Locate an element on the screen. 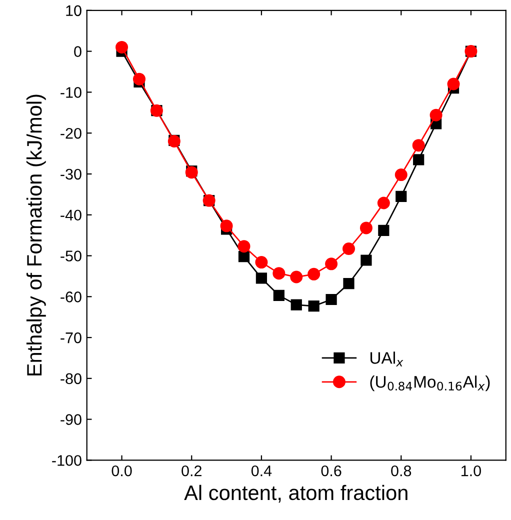 The width and height of the screenshot is (511, 520). y-tick-label: -40 is located at coordinates (71, 215).